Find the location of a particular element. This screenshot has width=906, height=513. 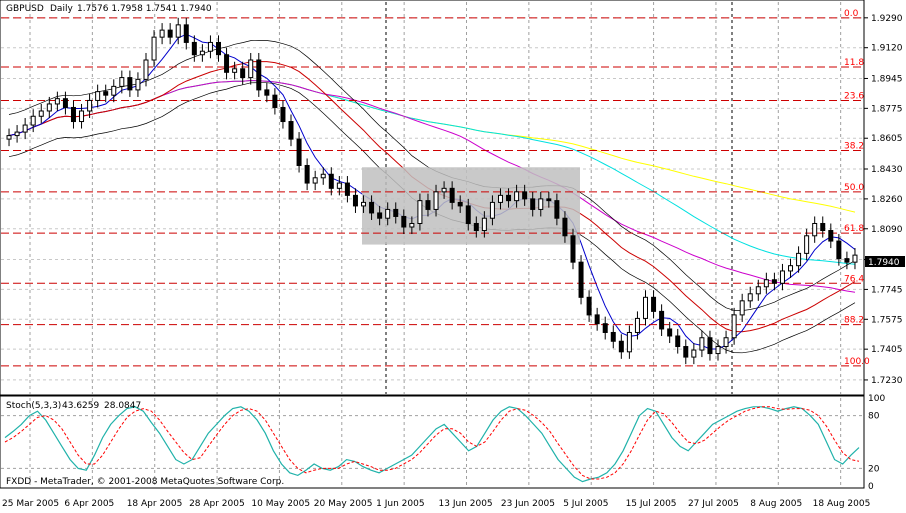

time-tick-label: 27 Jul 2005 is located at coordinates (713, 504).